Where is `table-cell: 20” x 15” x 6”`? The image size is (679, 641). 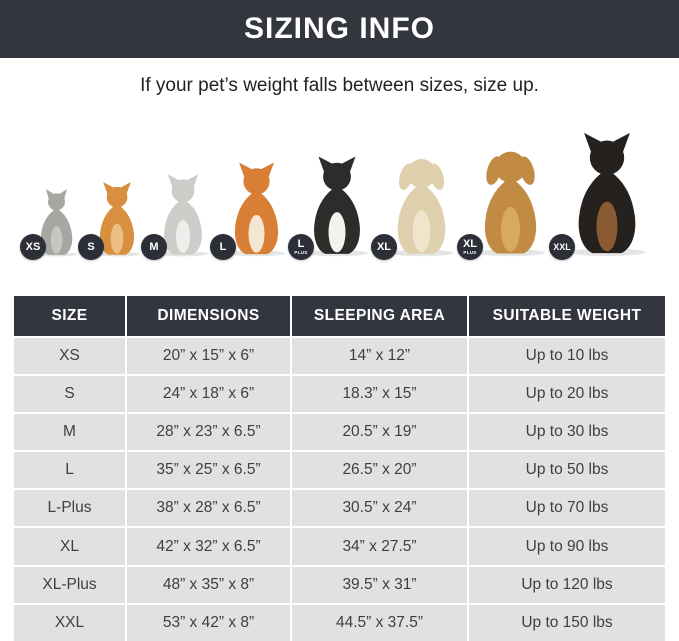
table-cell: 20” x 15” x 6” is located at coordinates (208, 356).